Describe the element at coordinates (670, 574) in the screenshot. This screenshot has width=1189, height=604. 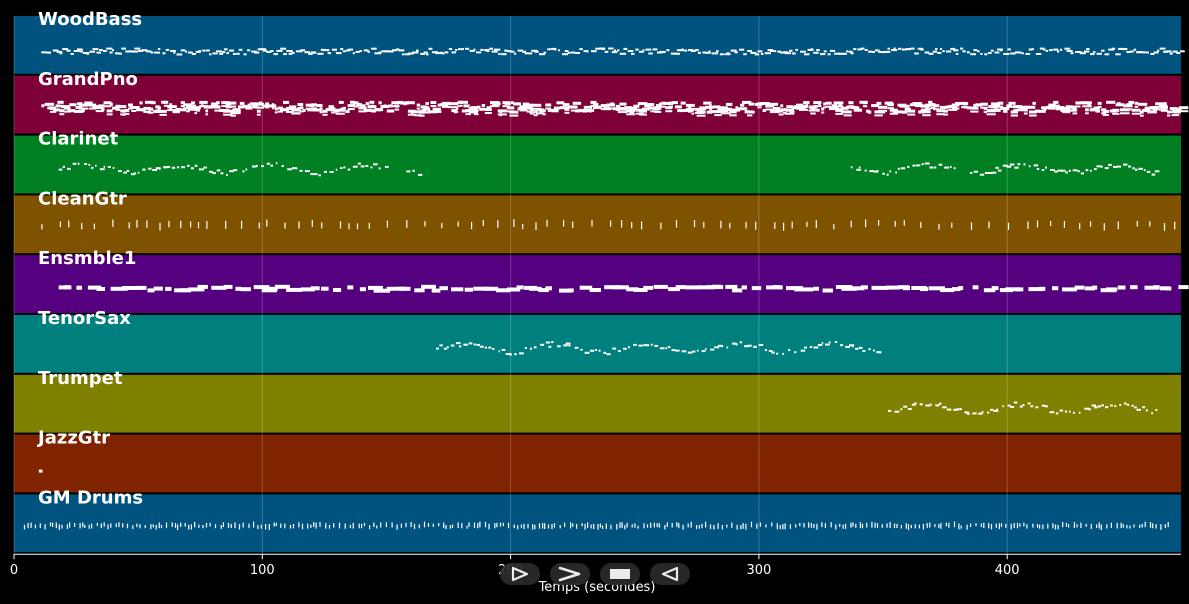
I see `rewind-button` at that location.